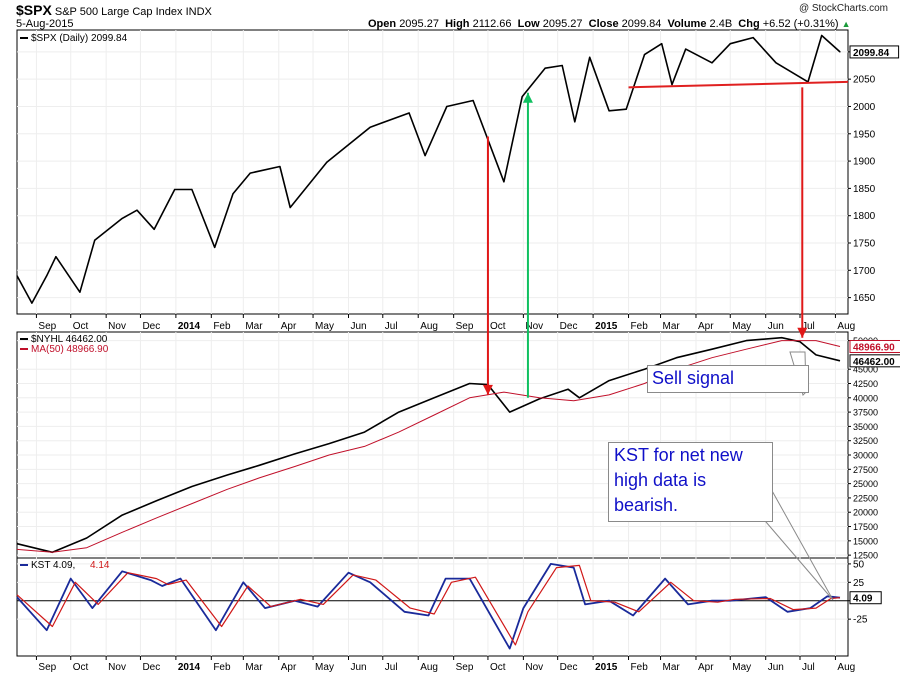 This screenshot has width=900, height=675. Describe the element at coordinates (114, 10) in the screenshot. I see `chart-header: $SPX S&P 500 Large Cap Index INDX` at that location.